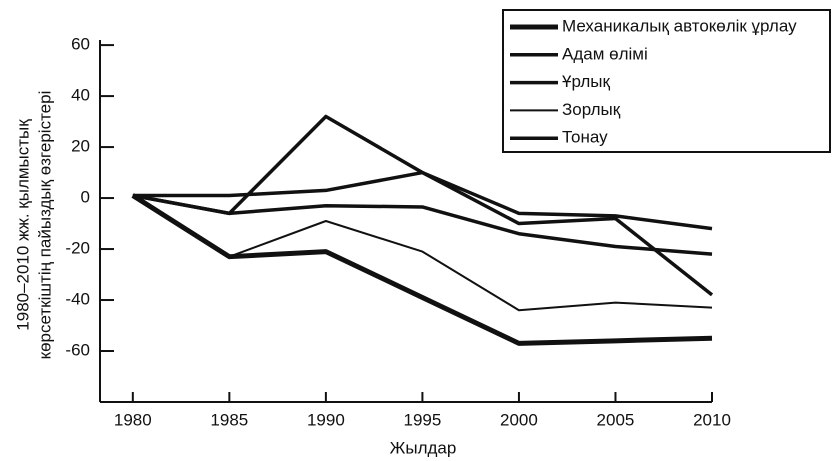 The width and height of the screenshot is (838, 461). Describe the element at coordinates (616, 419) in the screenshot. I see `x-tick-label: 2005` at that location.